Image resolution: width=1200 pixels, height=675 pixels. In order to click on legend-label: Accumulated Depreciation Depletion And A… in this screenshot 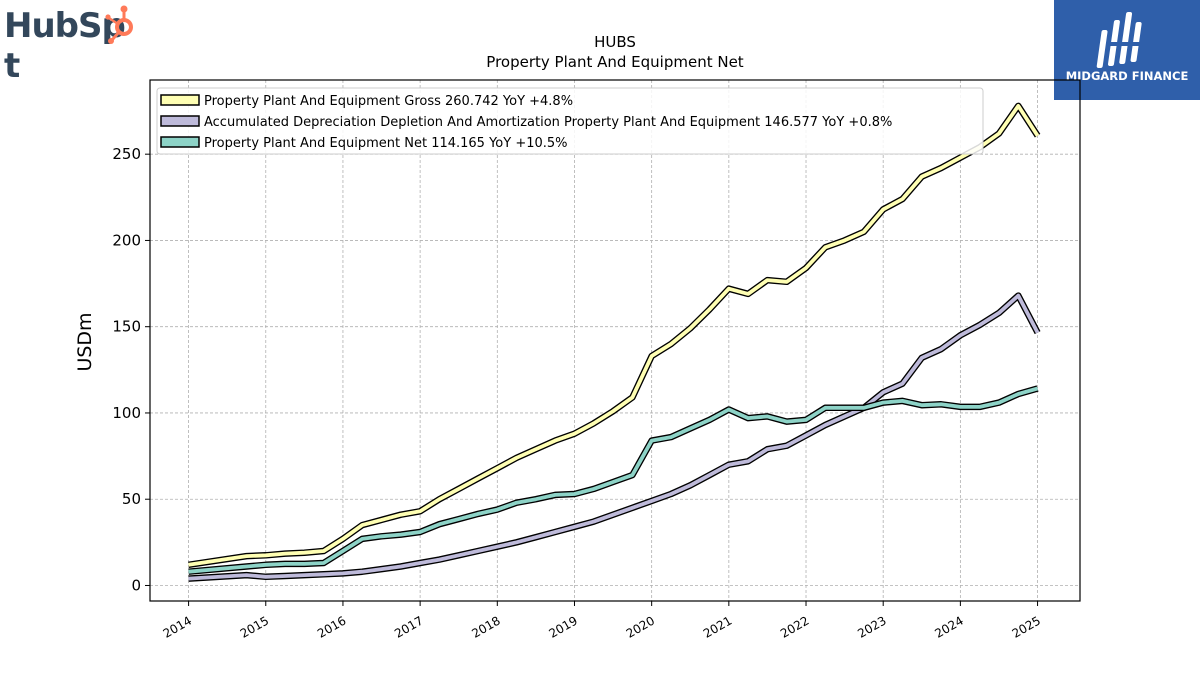, I will do `click(548, 122)`.